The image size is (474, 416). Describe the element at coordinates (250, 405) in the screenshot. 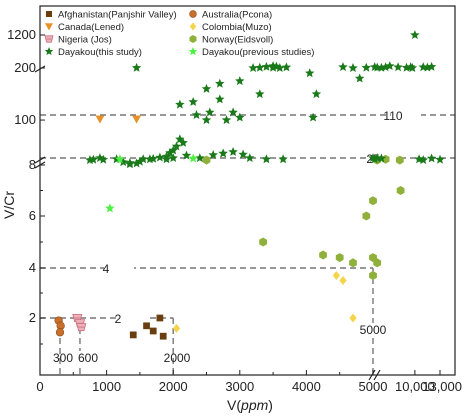

I see `x-axis-title: V(ppm)` at that location.